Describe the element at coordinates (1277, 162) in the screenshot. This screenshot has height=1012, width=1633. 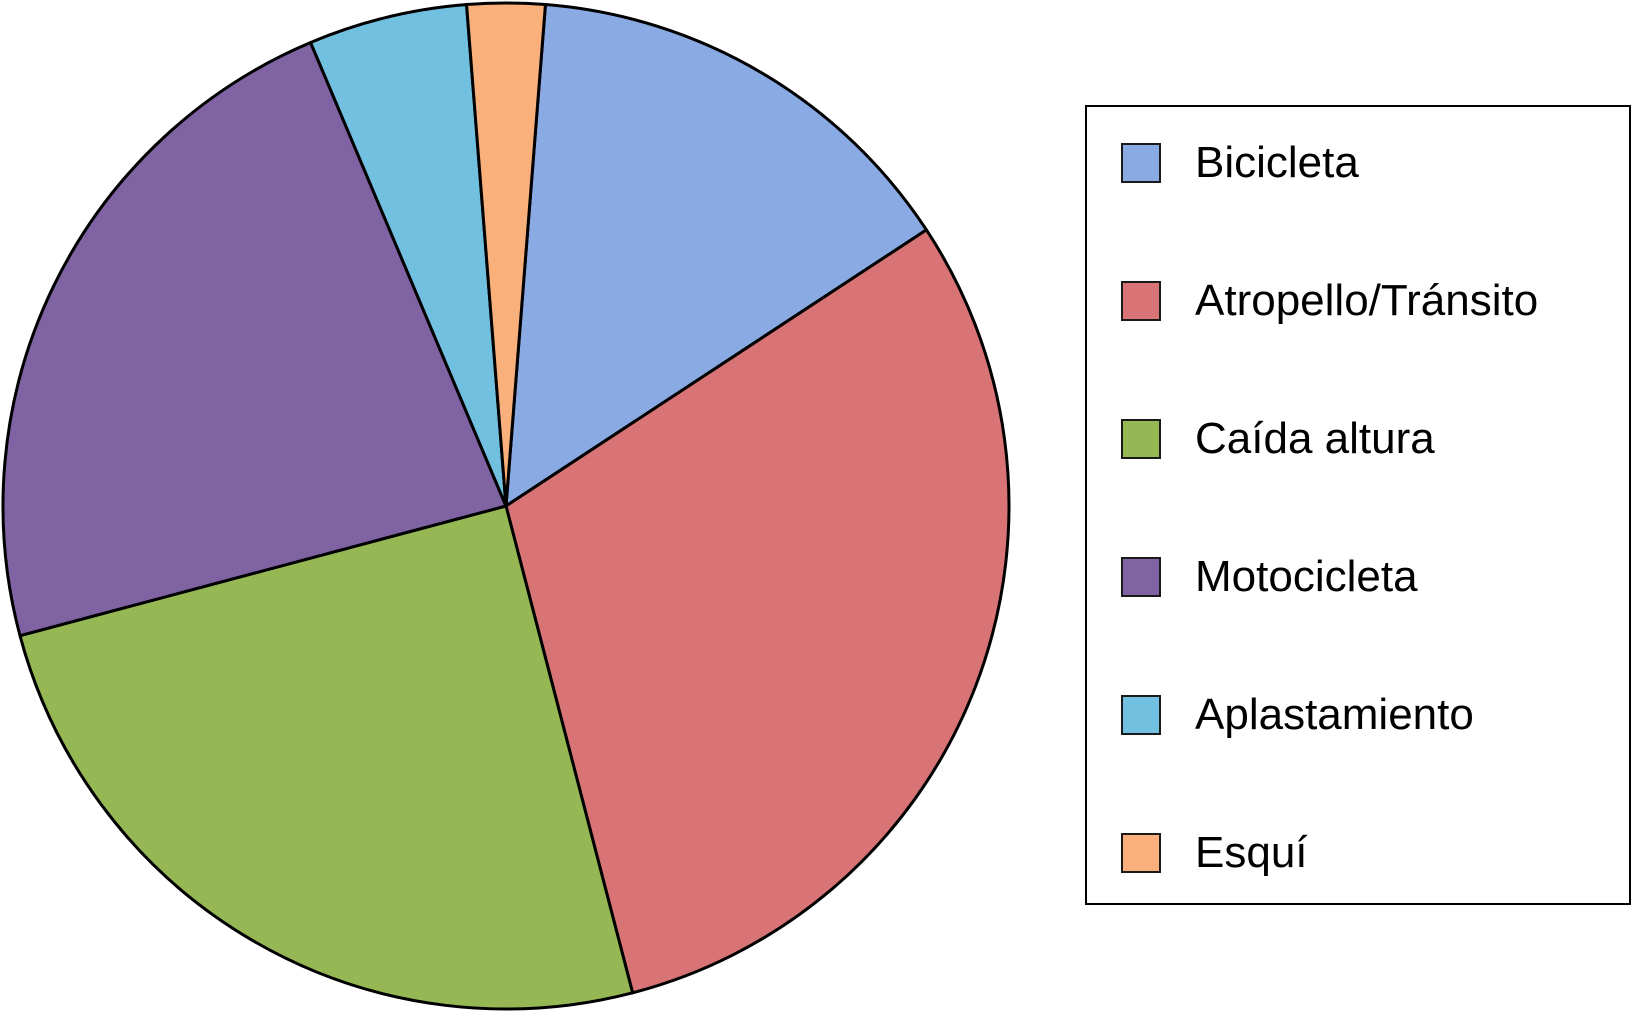
I see `legend-label-bicicleta: Bicicleta` at that location.